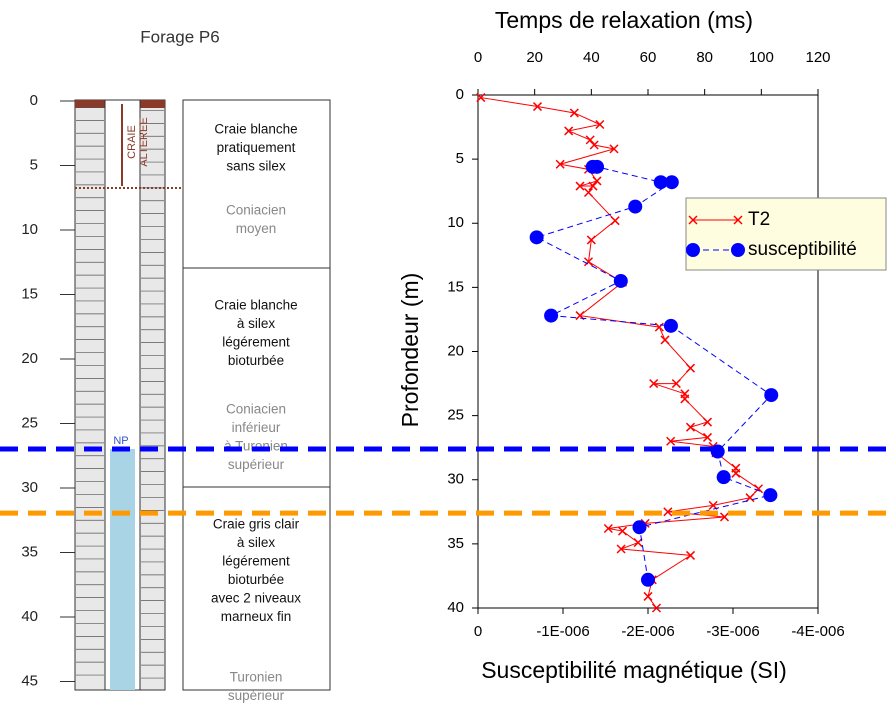  What do you see at coordinates (34, 164) in the screenshot?
I see `log-depth-label: 5` at bounding box center [34, 164].